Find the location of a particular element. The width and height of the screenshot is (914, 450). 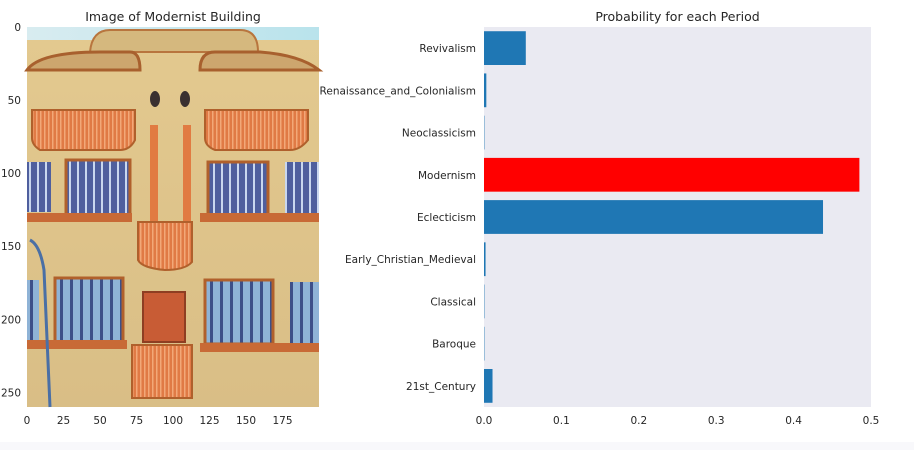

bar-21st-century is located at coordinates (488, 386).